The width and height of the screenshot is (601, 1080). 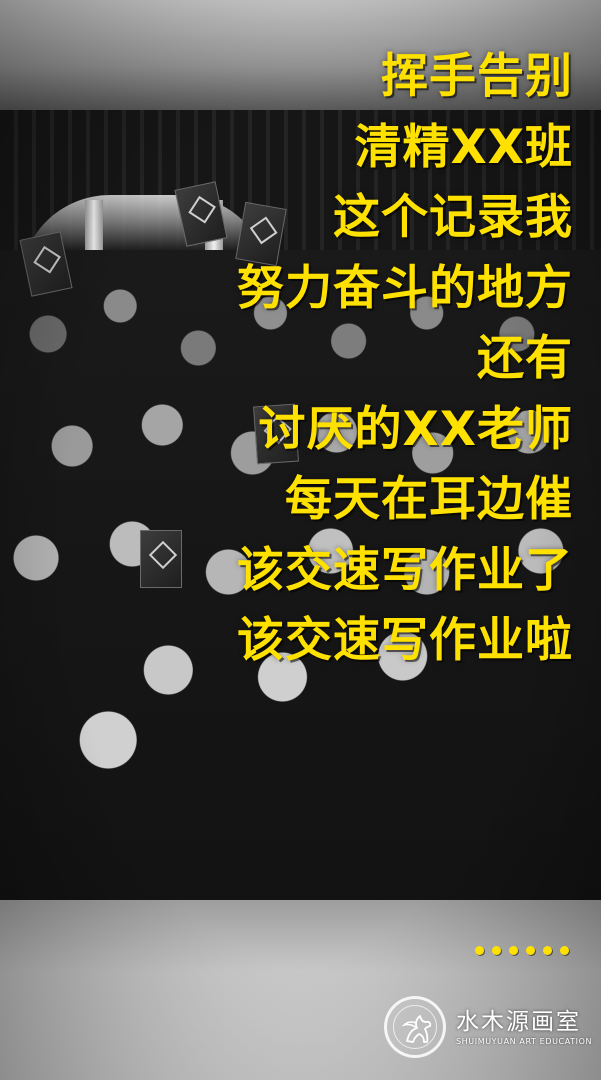 What do you see at coordinates (161, 559) in the screenshot?
I see `booklet-icon` at bounding box center [161, 559].